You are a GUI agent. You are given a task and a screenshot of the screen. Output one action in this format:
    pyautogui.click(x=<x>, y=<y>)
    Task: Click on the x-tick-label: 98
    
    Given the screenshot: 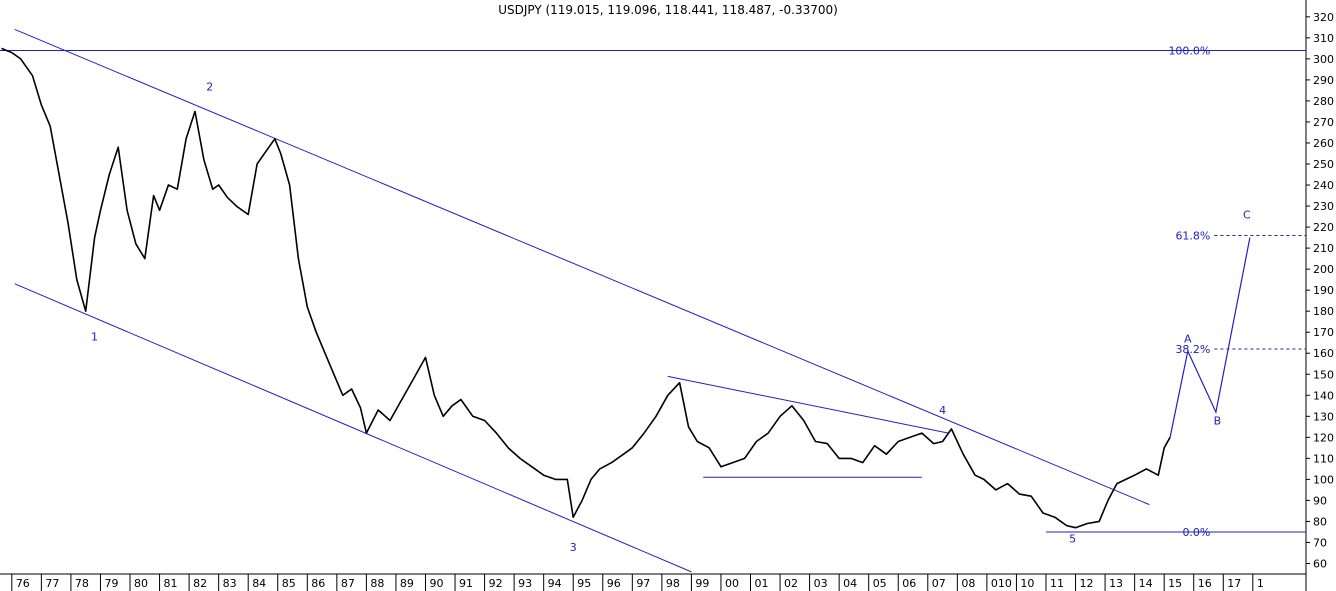 What is the action you would take?
    pyautogui.click(x=673, y=583)
    